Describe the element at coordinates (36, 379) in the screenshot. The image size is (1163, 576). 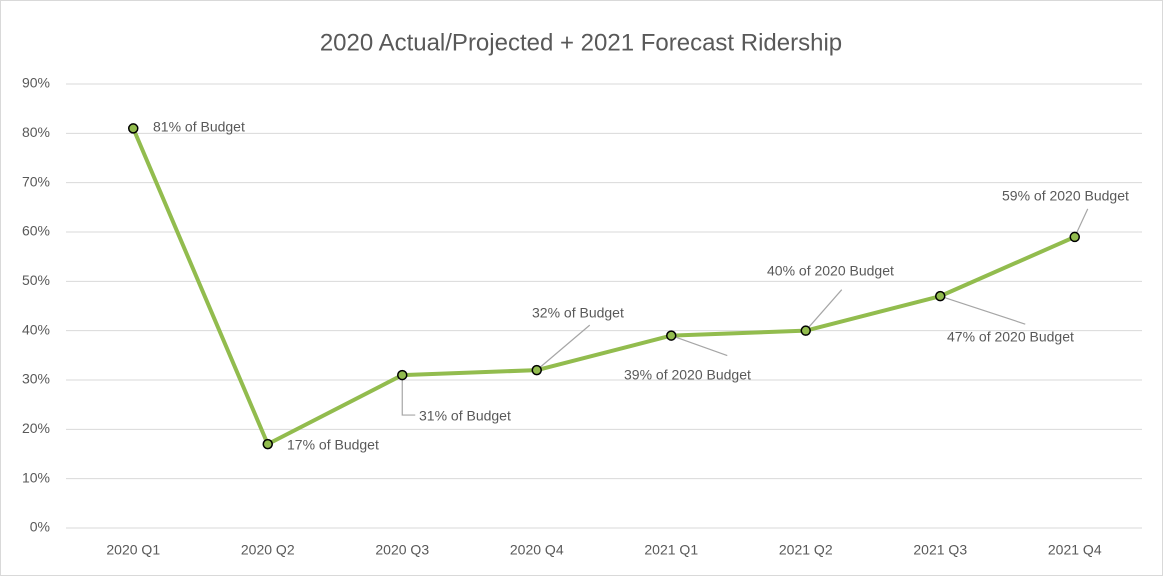
I see `y-tick-label: 30%` at that location.